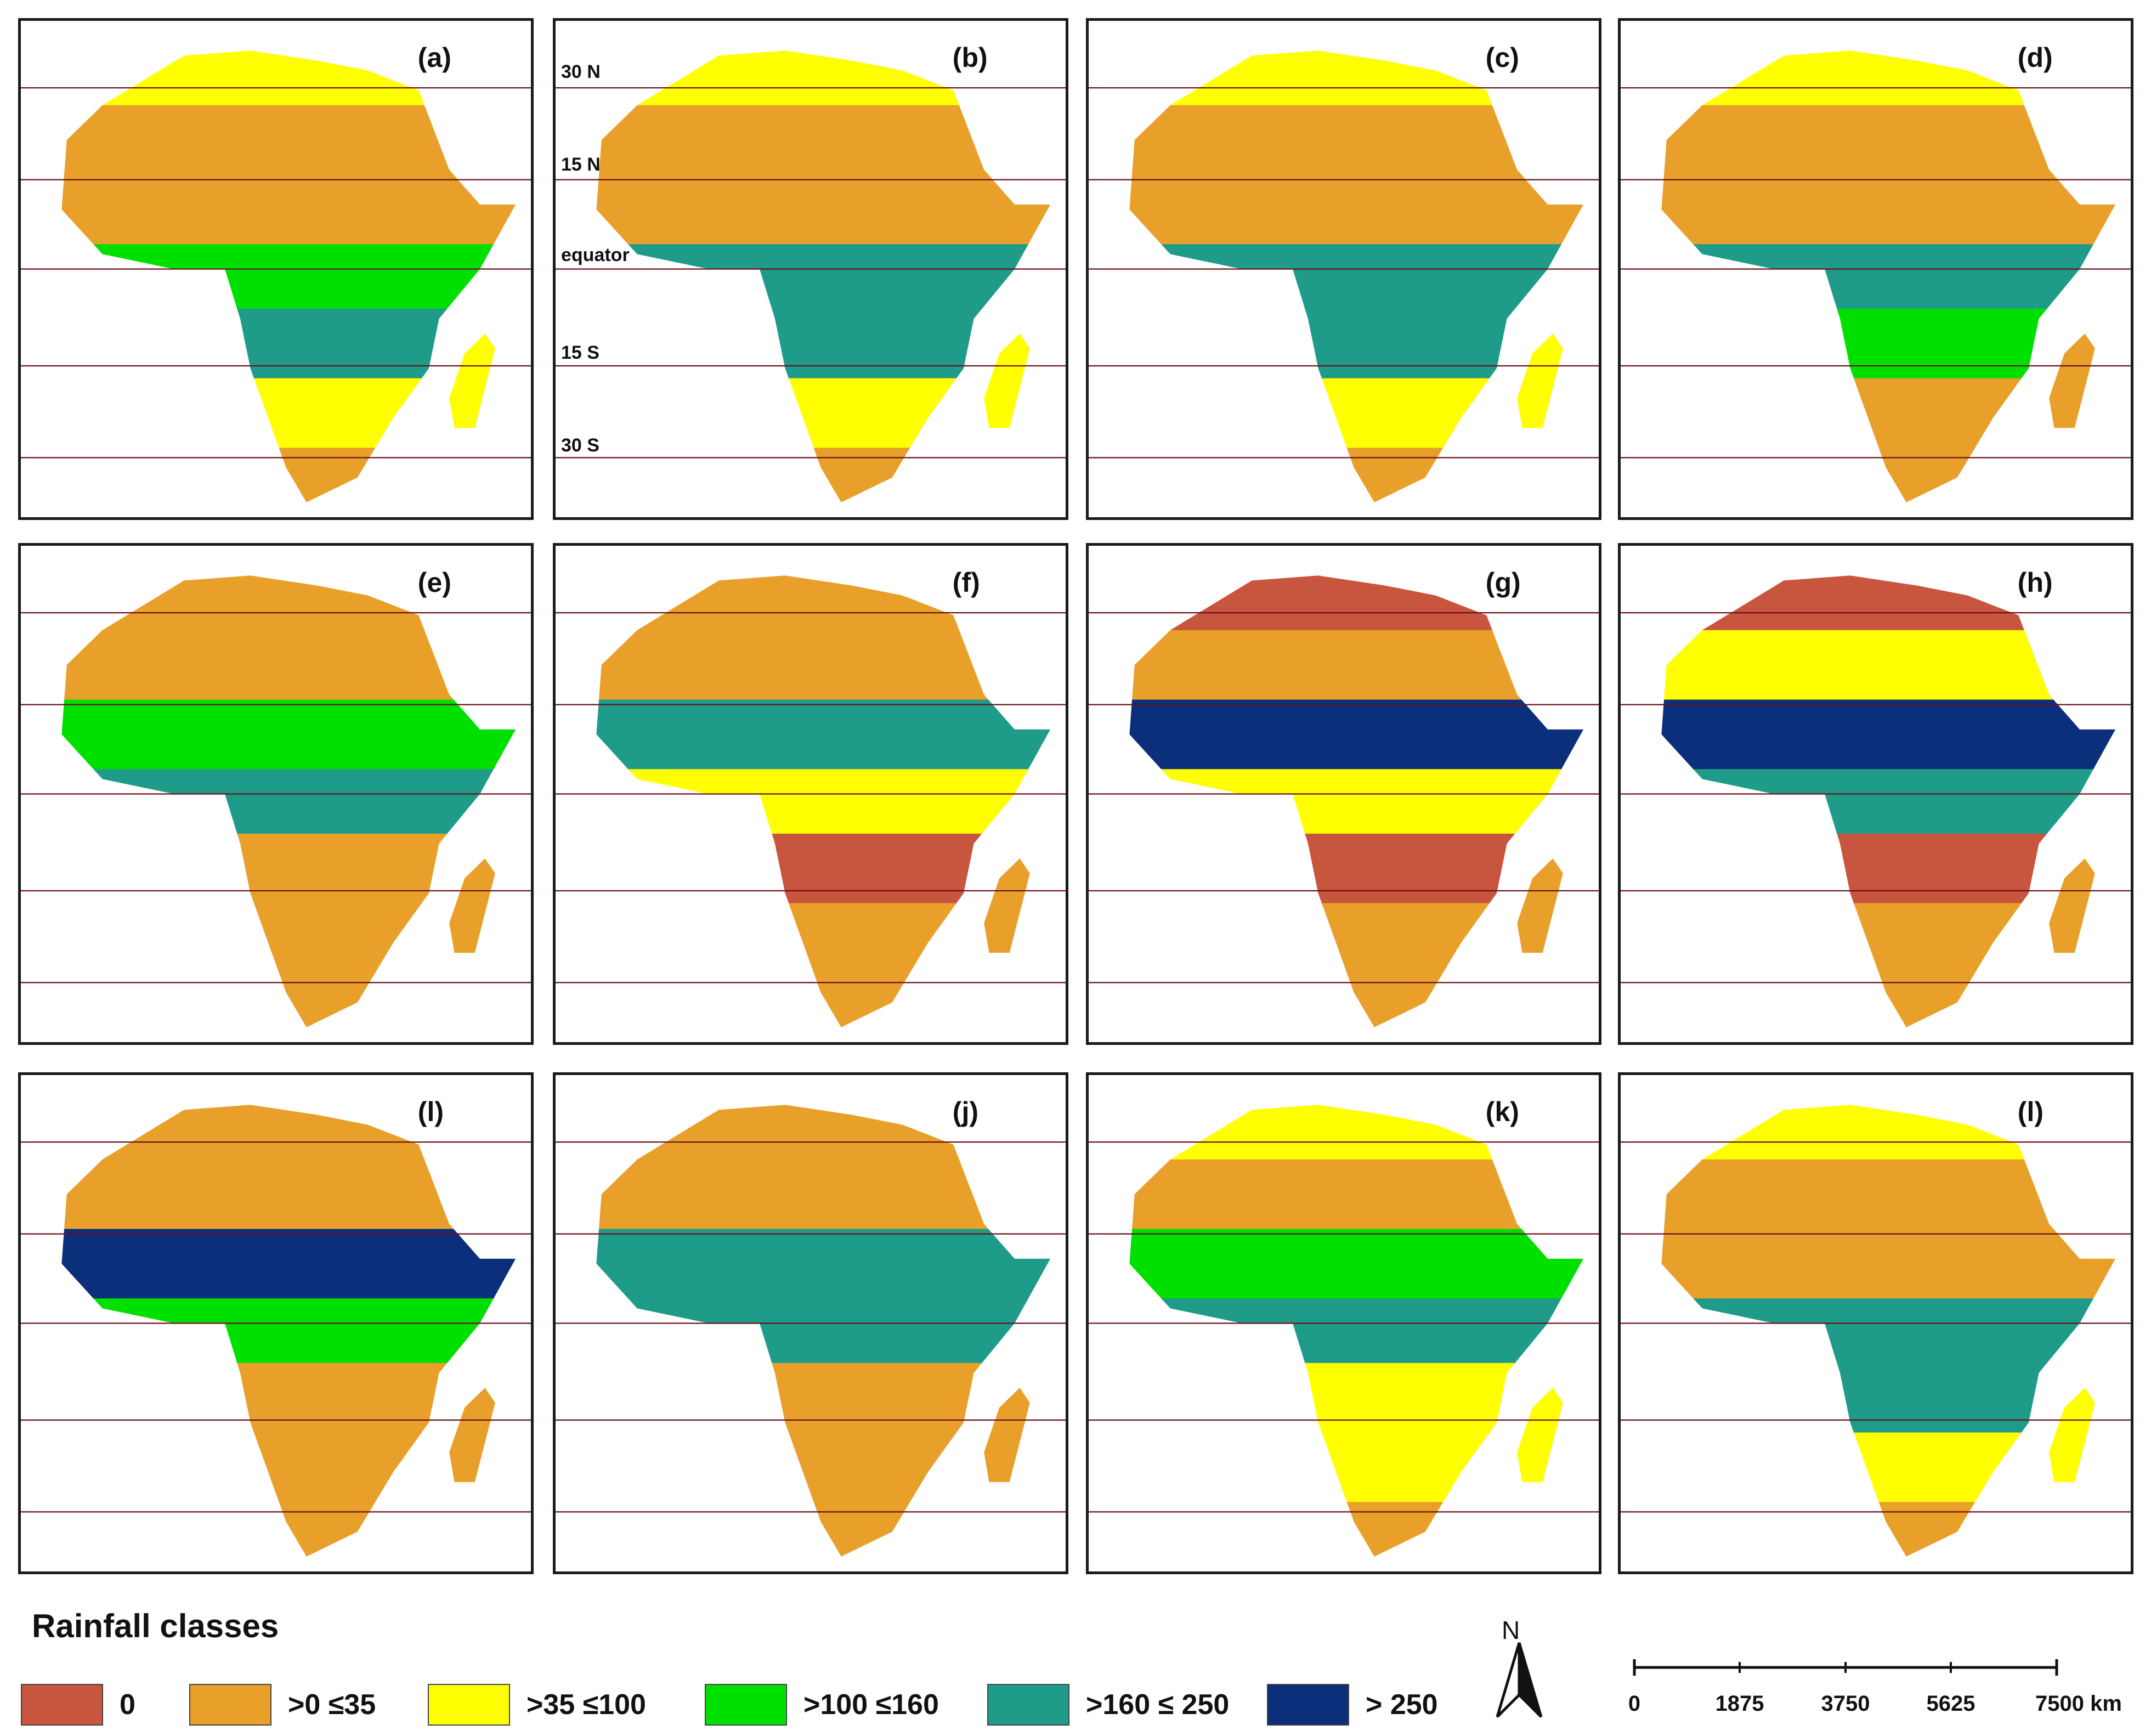 The height and width of the screenshot is (1736, 2151). Describe the element at coordinates (1846, 1704) in the screenshot. I see `scale-tick-label: 3750` at that location.